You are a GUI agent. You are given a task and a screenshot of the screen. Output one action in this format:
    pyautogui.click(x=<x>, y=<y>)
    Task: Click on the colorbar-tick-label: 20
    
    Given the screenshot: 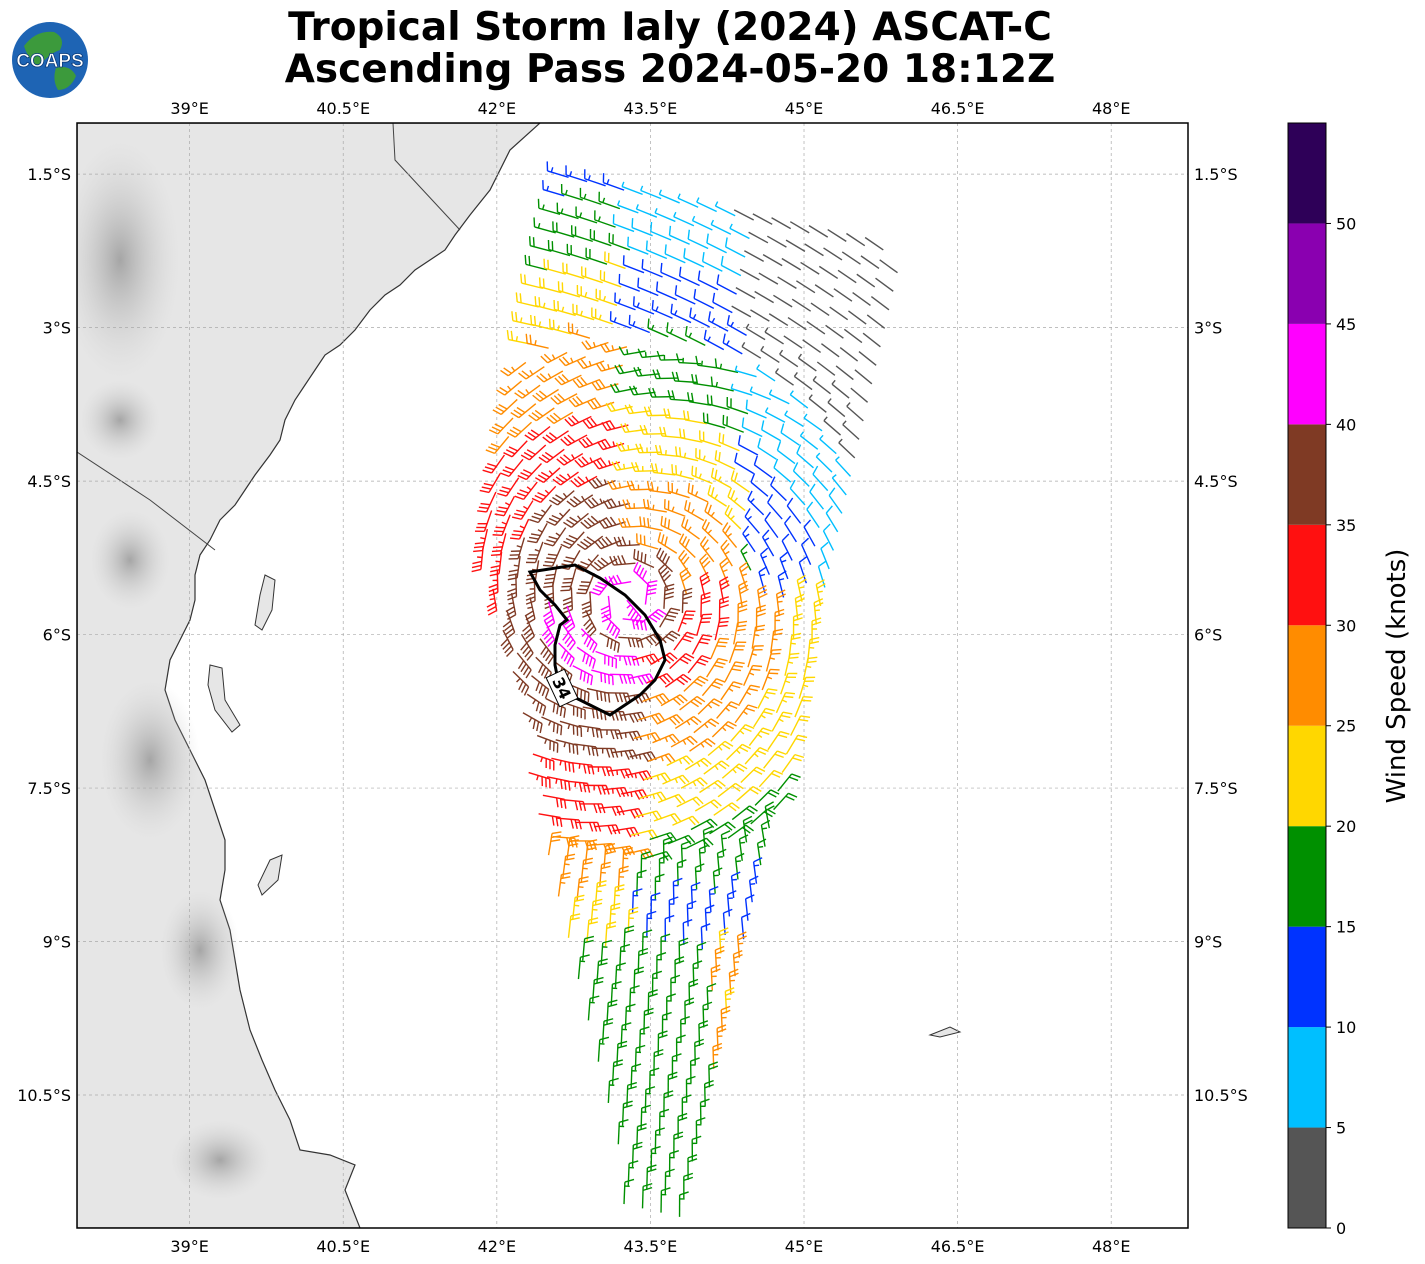 What is the action you would take?
    pyautogui.click(x=1346, y=826)
    